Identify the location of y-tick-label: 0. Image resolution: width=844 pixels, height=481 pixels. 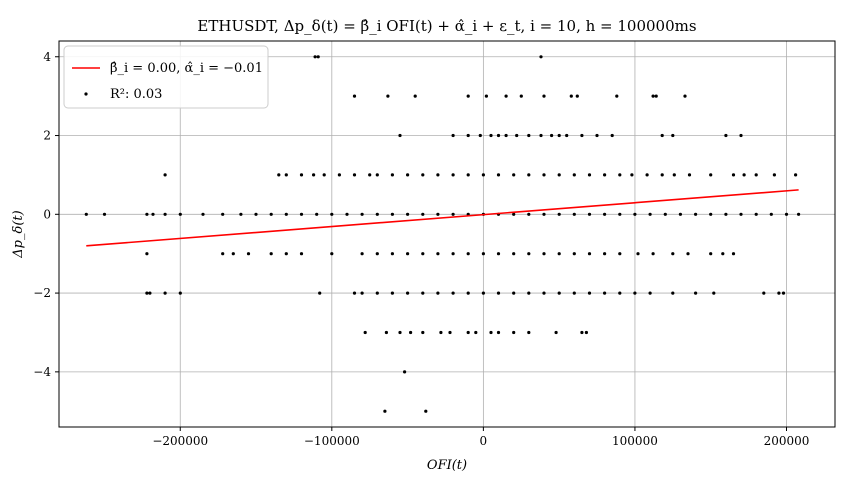
(47, 214).